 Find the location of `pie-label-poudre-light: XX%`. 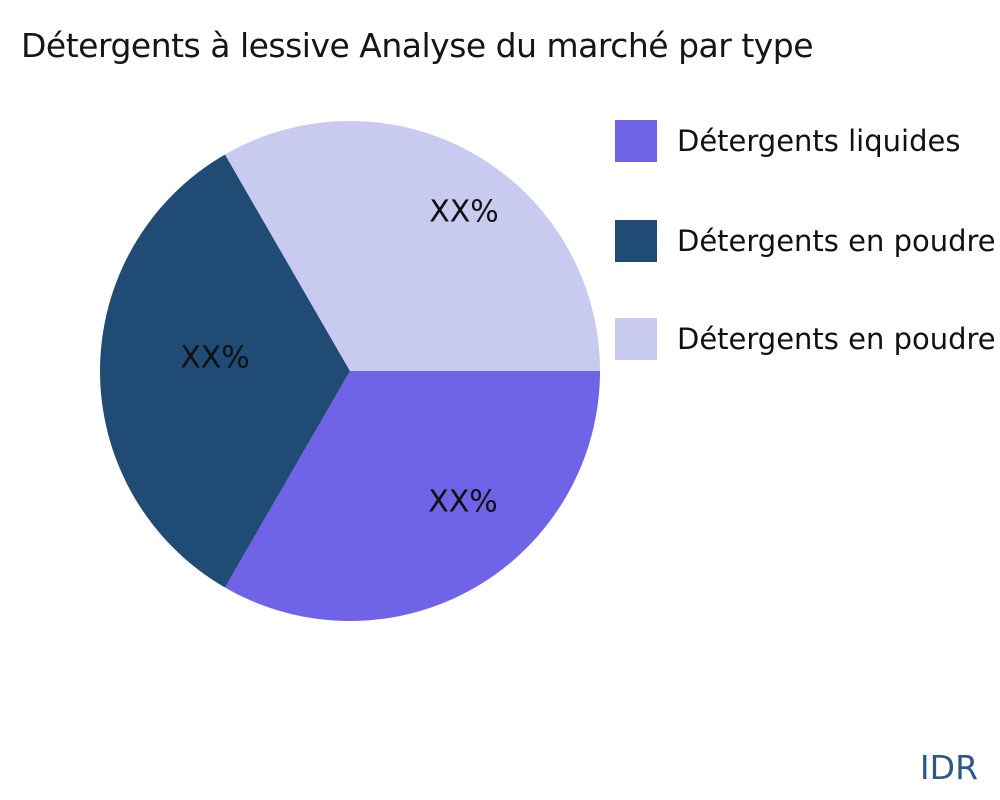

pie-label-poudre-light: XX% is located at coordinates (464, 212).